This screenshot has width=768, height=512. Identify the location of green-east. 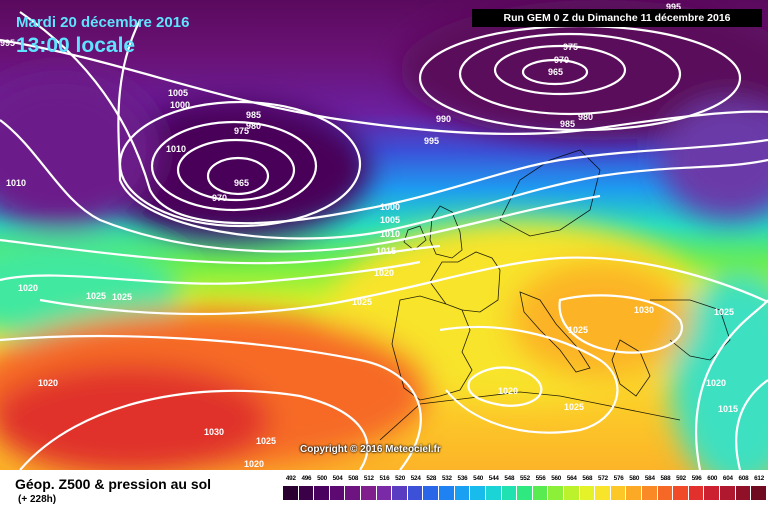
(719, 370).